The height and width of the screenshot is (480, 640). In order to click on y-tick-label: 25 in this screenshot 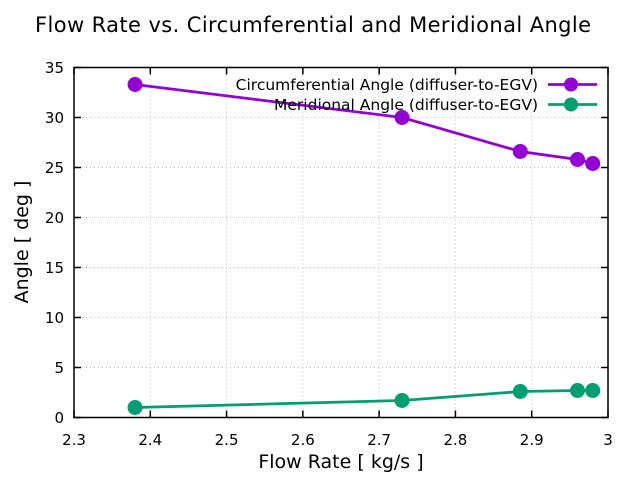, I will do `click(54, 168)`.